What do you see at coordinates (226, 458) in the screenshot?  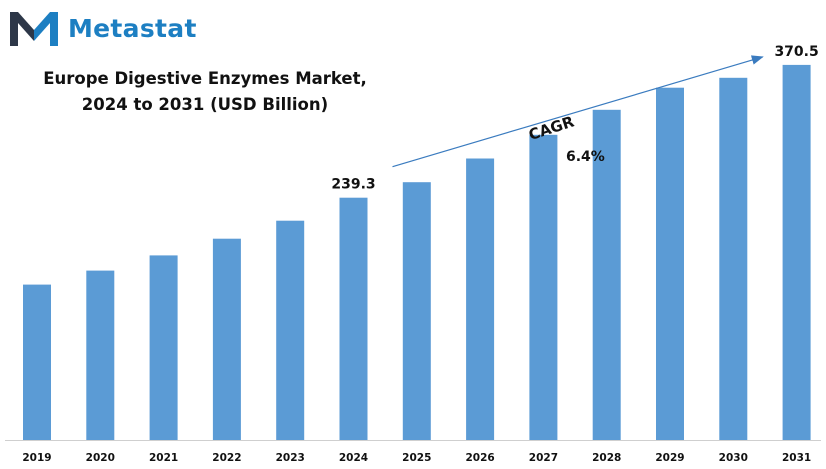 I see `x-tick-label-2022: 2022` at bounding box center [226, 458].